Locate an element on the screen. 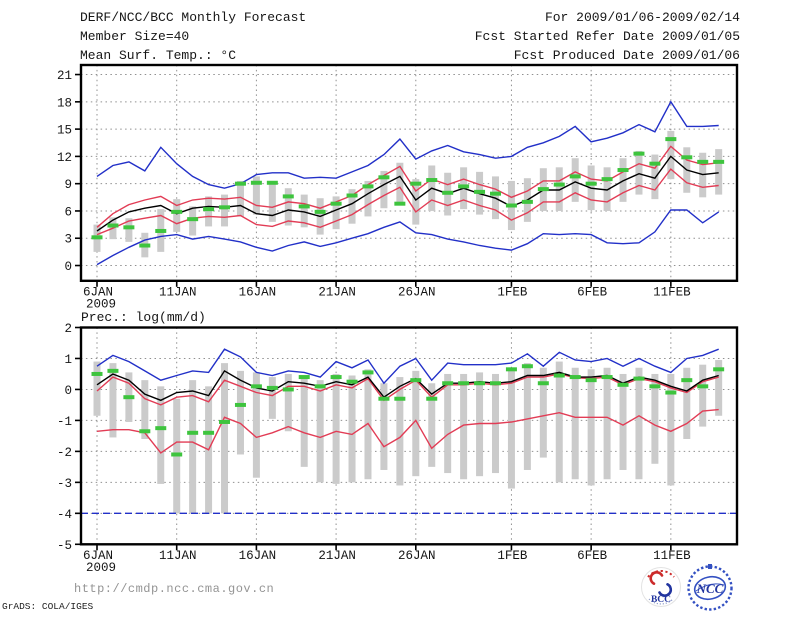  svg-text: 18 is located at coordinates (64, 103).